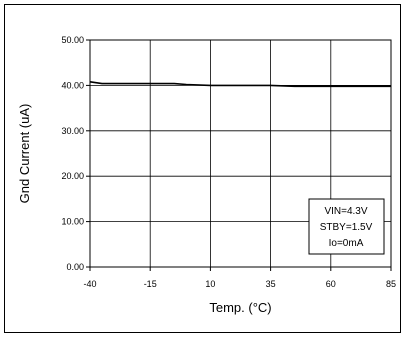  Describe the element at coordinates (72, 85) in the screenshot. I see `y-tick-label: 40.00` at that location.